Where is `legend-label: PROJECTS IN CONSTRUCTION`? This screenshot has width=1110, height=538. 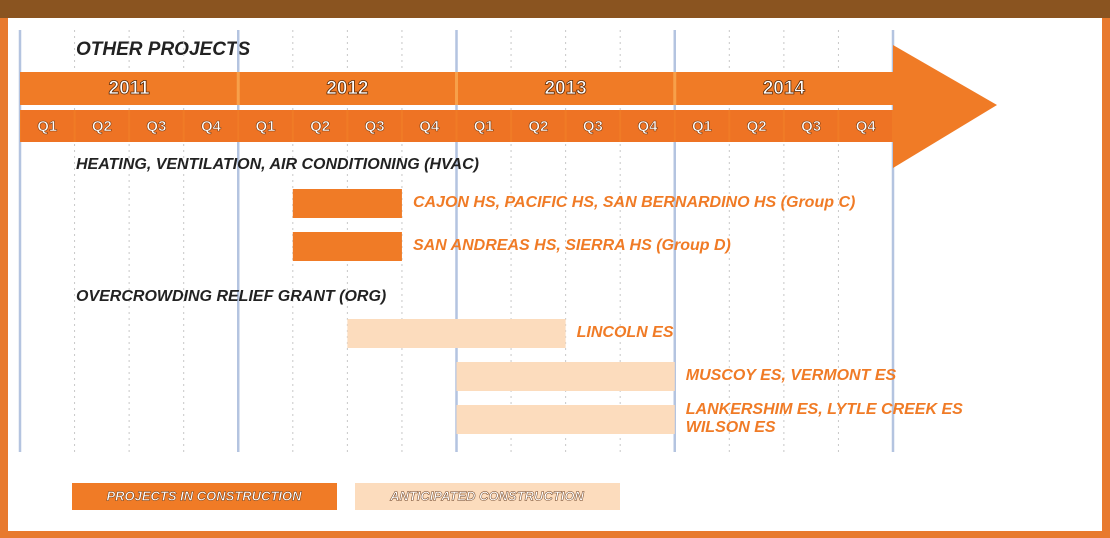
legend-label: PROJECTS IN CONSTRUCTION is located at coordinates (204, 495).